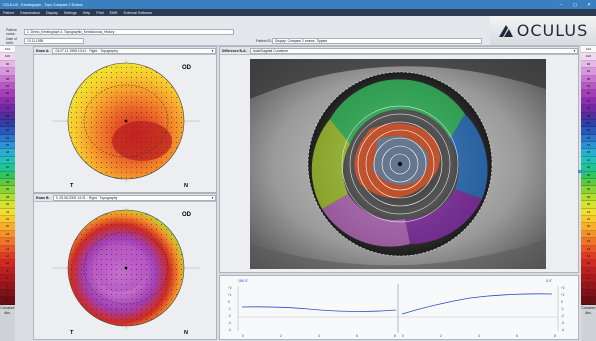 This screenshot has width=596, height=341. What do you see at coordinates (549, 281) in the screenshot?
I see `graph-right-angle-label: 0.0°` at bounding box center [549, 281].